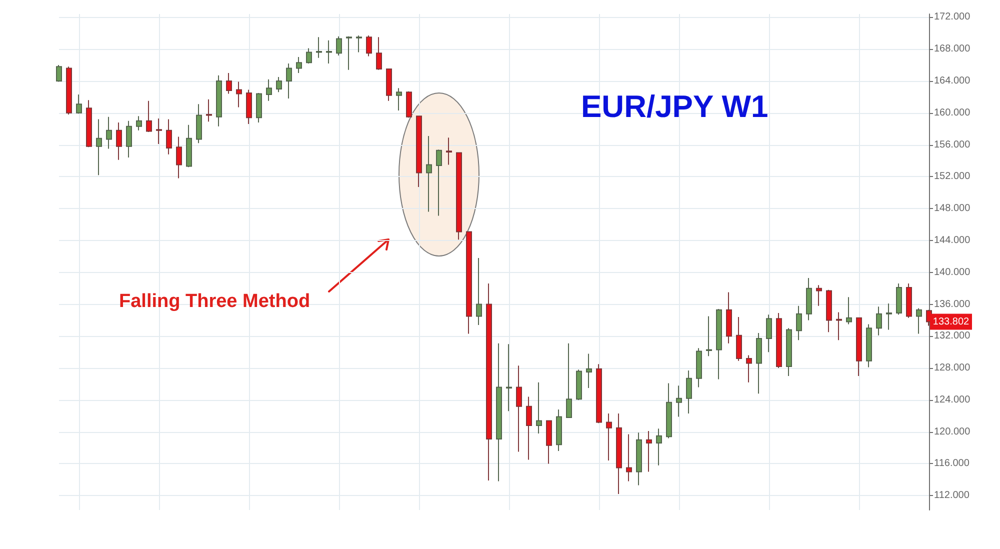  I want to click on y-tick-label: 160.000, so click(952, 112).